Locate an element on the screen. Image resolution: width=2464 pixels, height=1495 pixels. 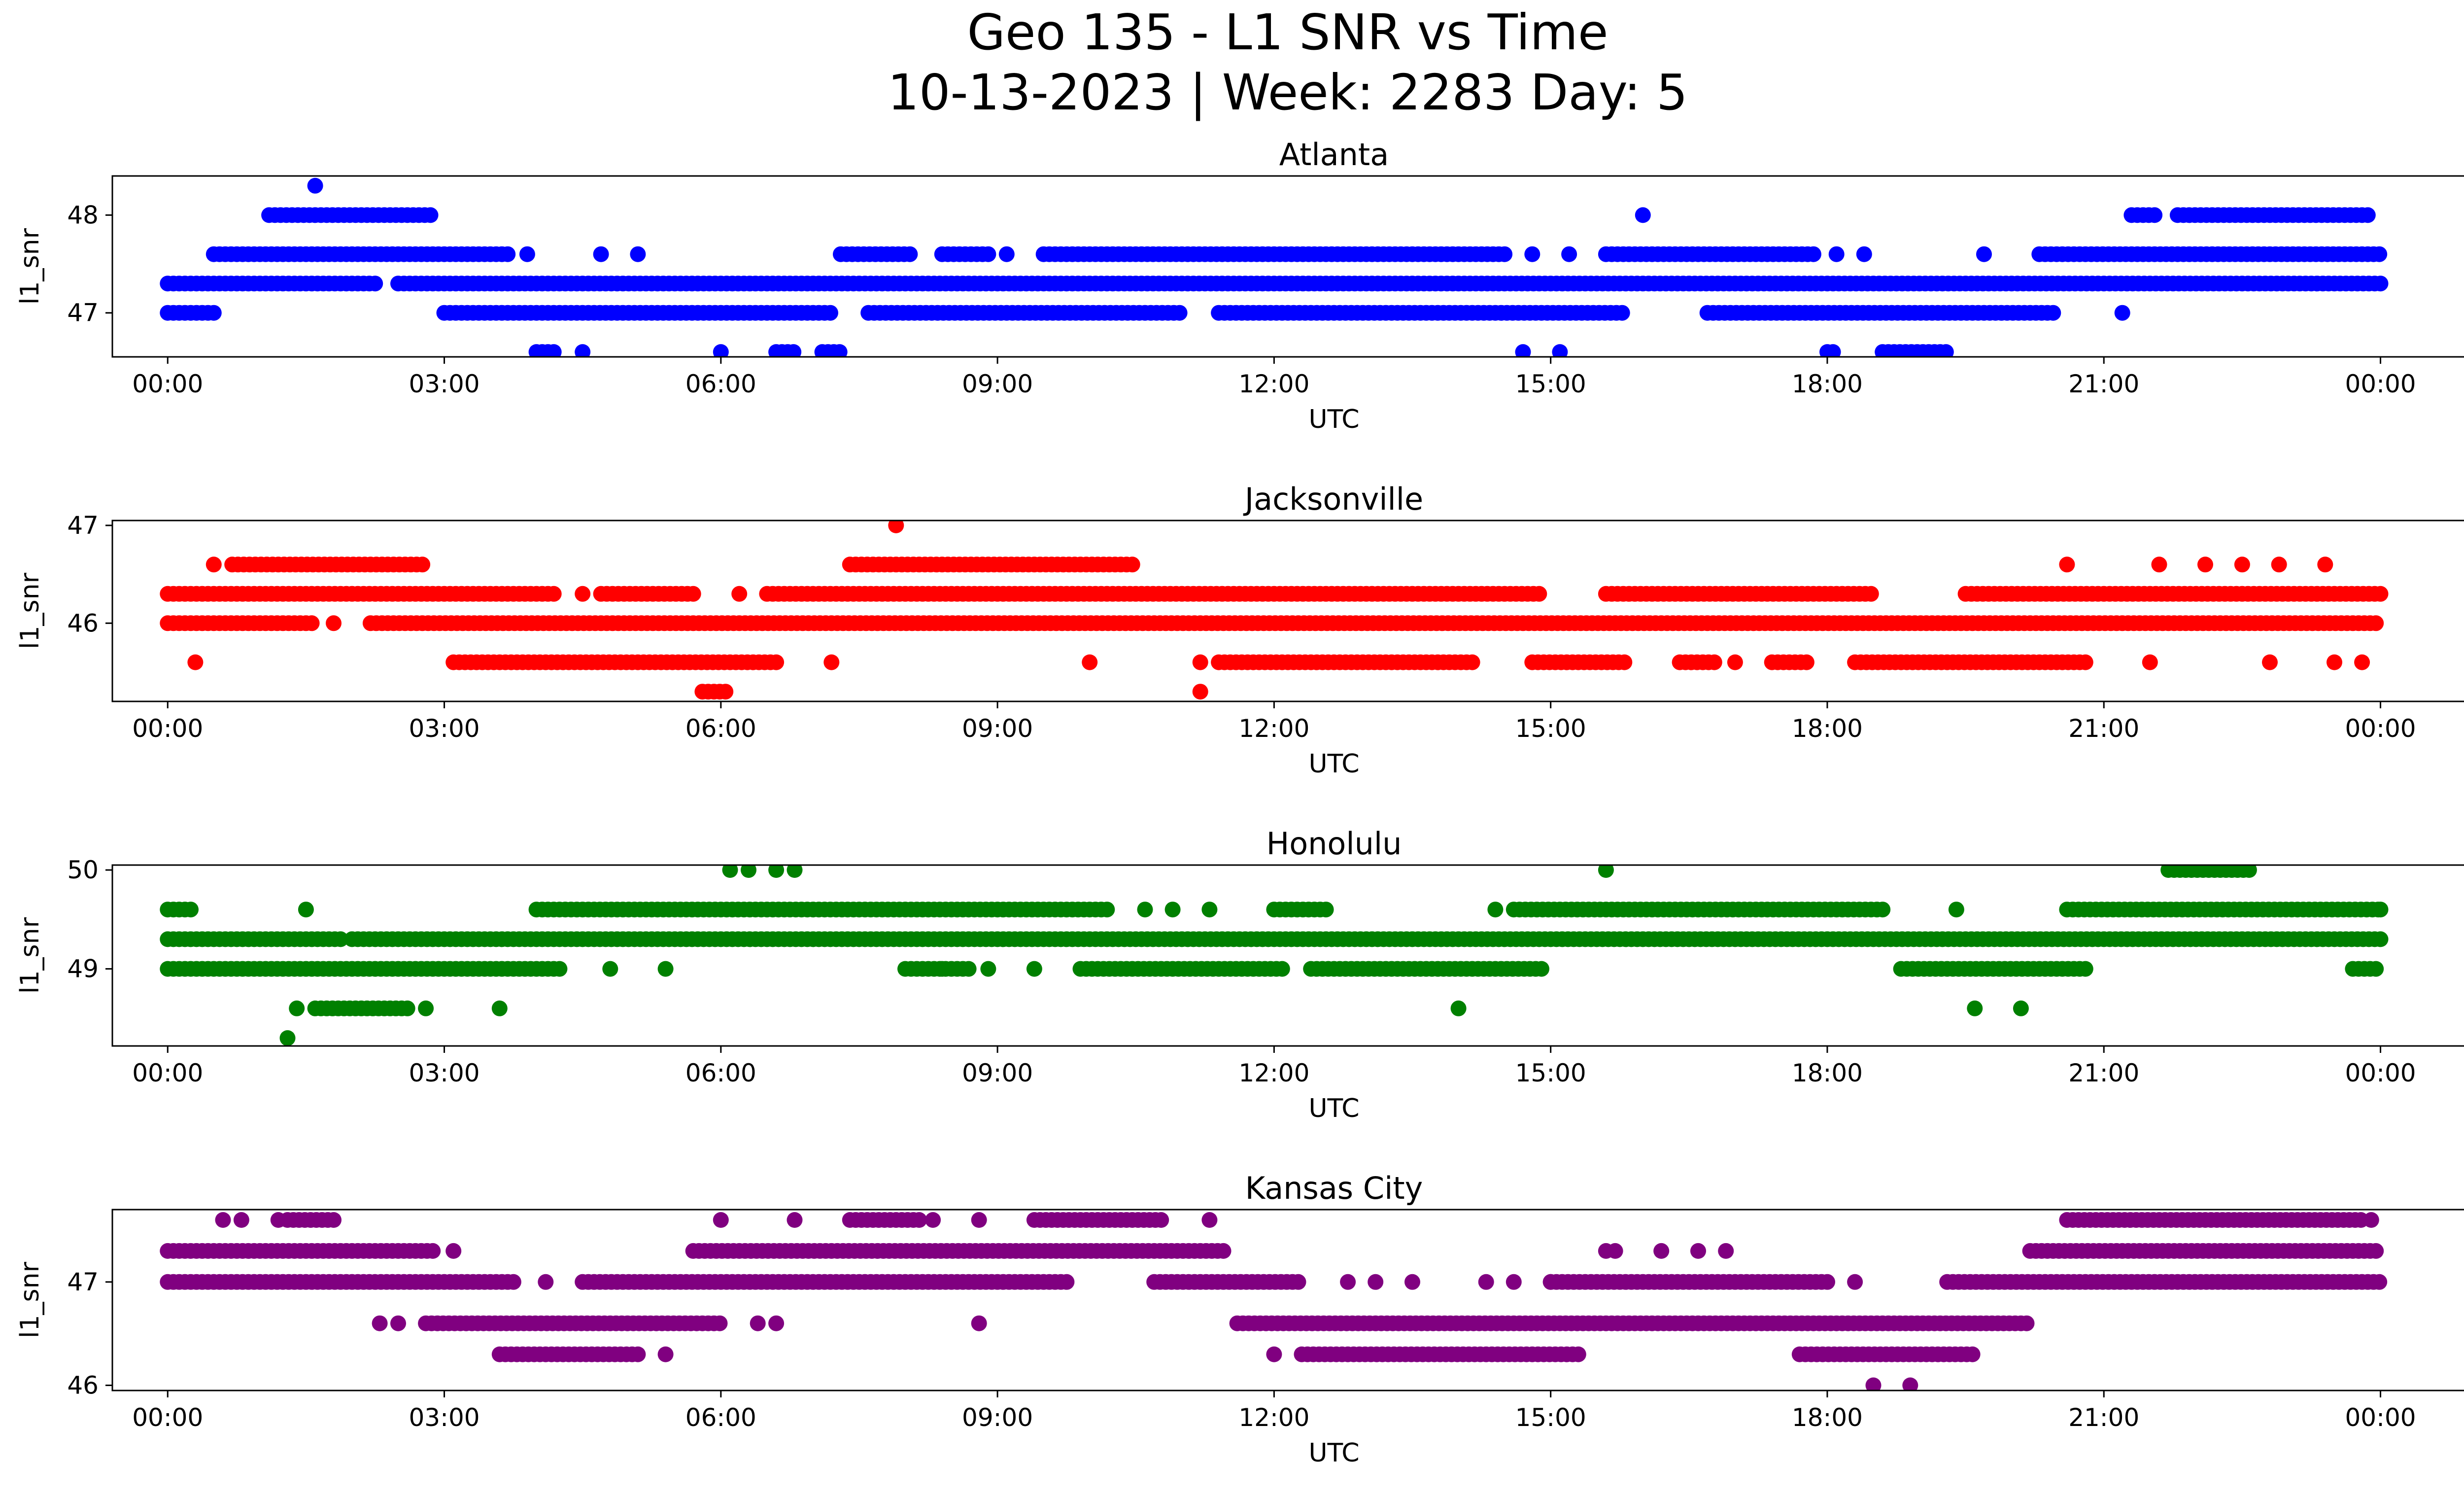
x-tick-label: 21:00 is located at coordinates (2103, 728).